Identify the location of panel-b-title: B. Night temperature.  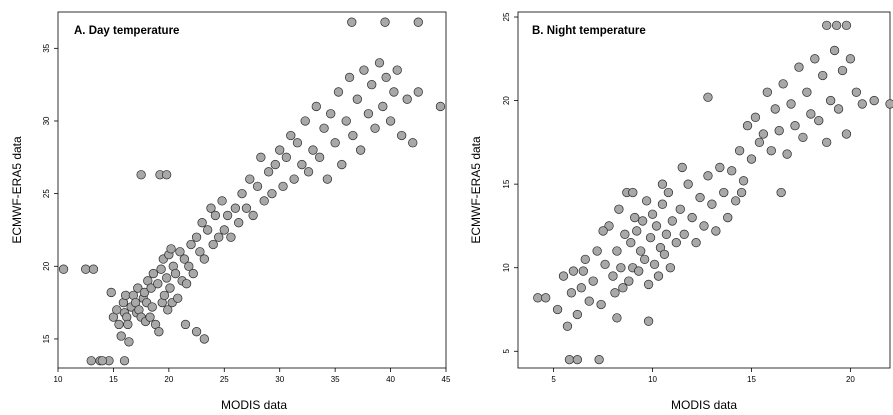
(589, 31).